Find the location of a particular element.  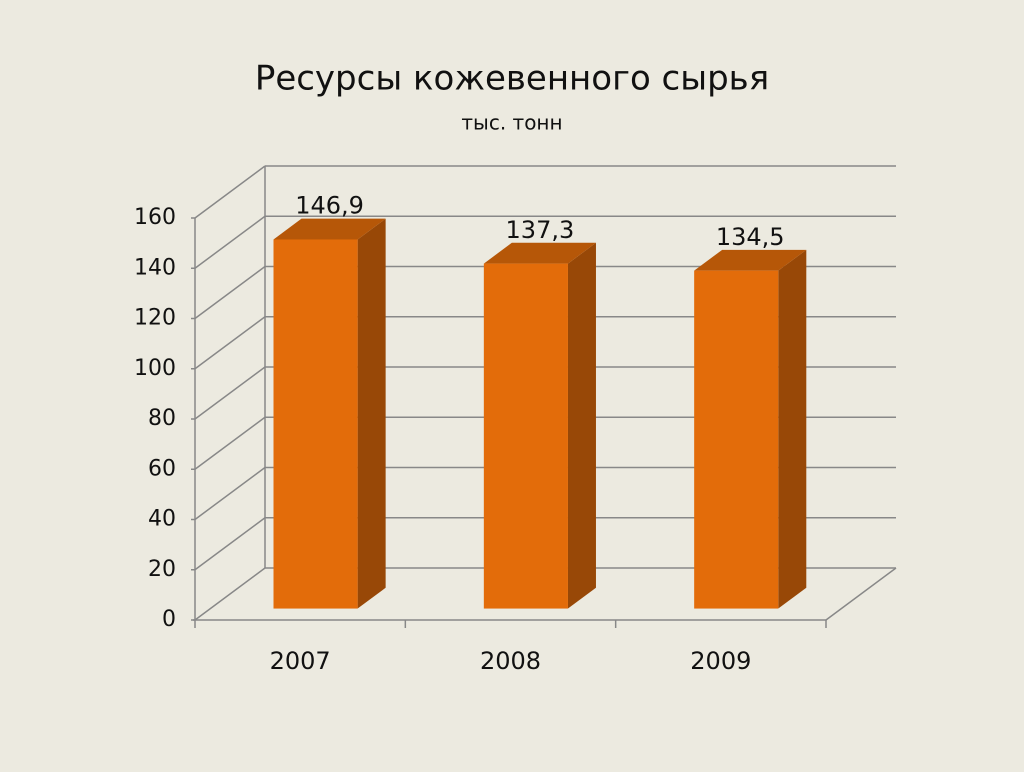

floor-edge is located at coordinates (861, 594).